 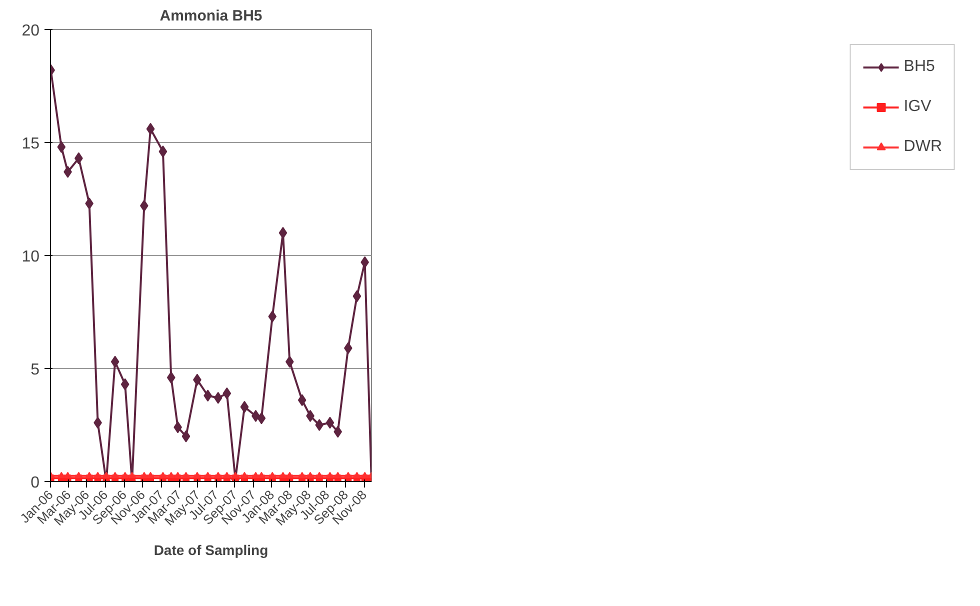 I want to click on legend-label: DWR, so click(x=923, y=147).